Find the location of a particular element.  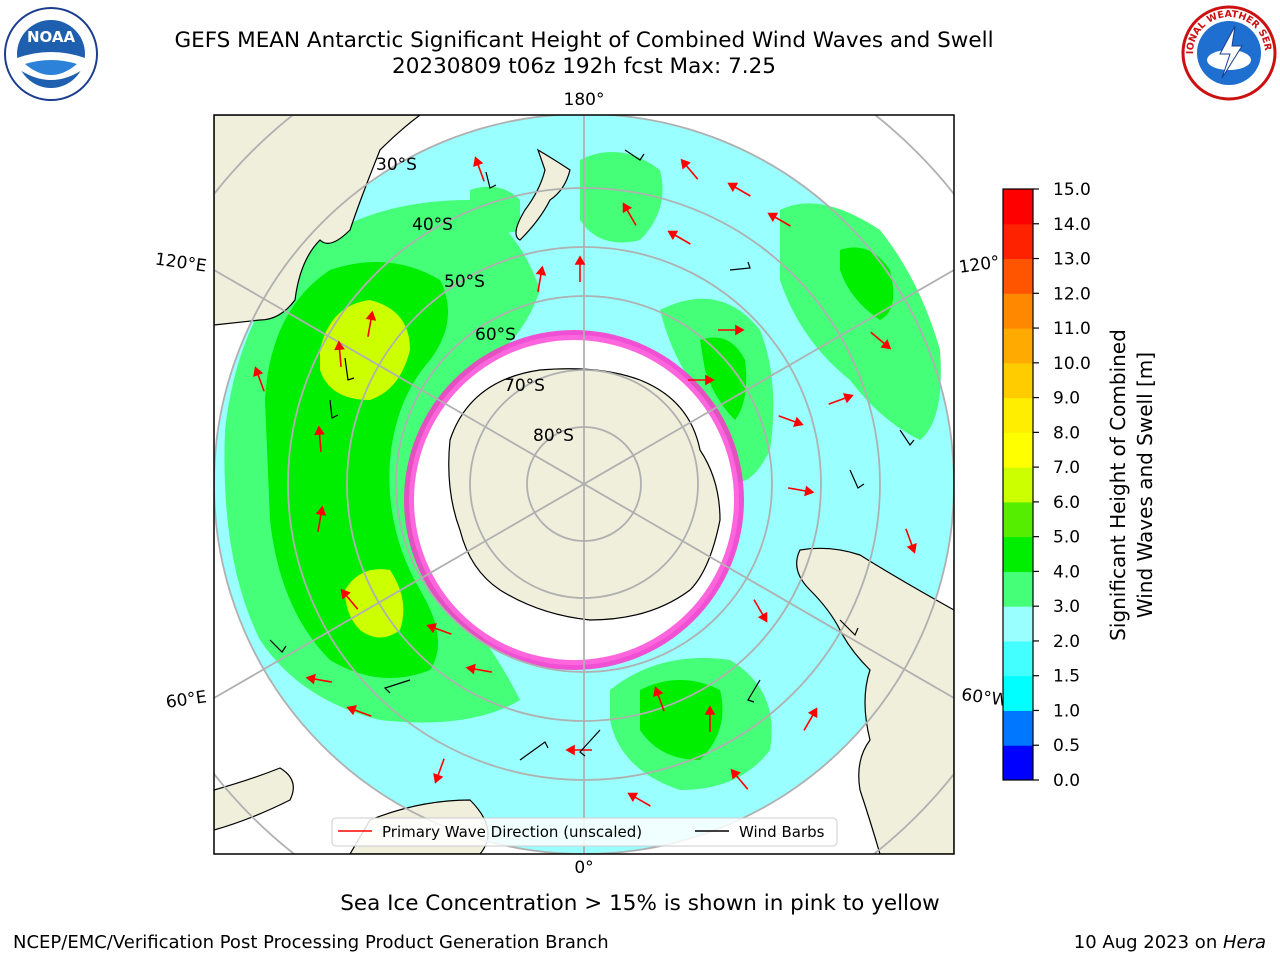

colorbar is located at coordinates (1018, 485).